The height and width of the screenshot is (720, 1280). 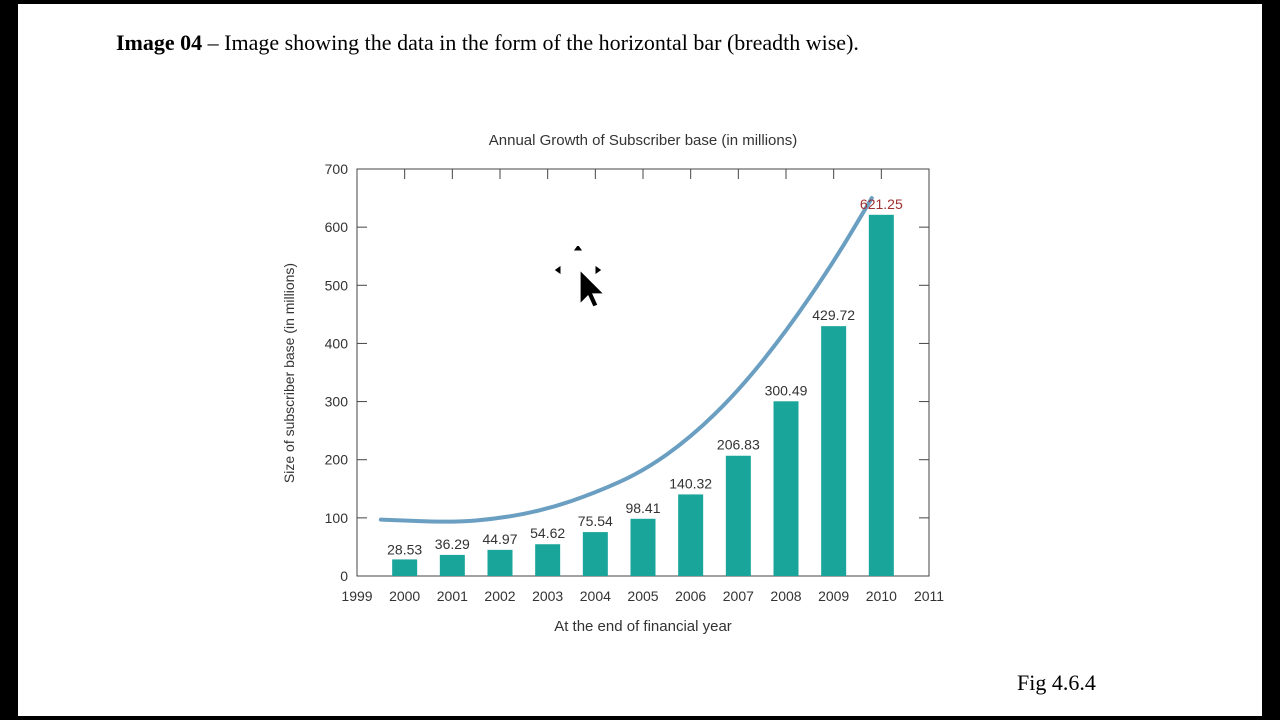 I want to click on data-label: 36.29, so click(x=452, y=544).